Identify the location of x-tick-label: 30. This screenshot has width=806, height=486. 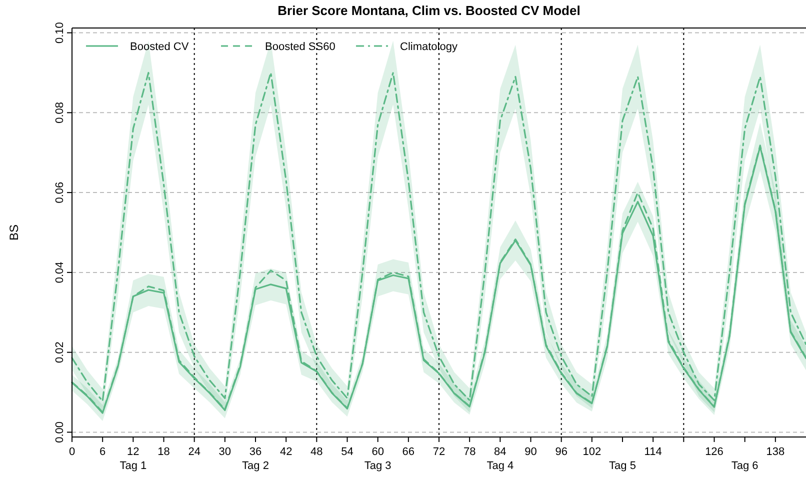
(225, 452).